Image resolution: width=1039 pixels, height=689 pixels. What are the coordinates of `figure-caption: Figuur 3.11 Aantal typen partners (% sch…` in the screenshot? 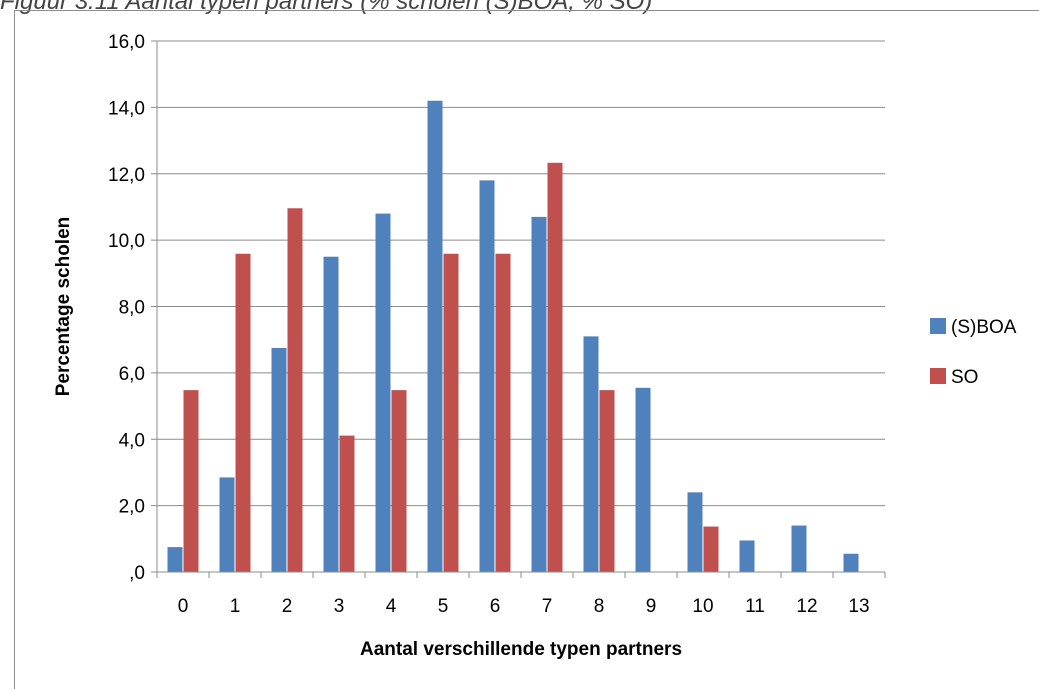 It's located at (326, 7).